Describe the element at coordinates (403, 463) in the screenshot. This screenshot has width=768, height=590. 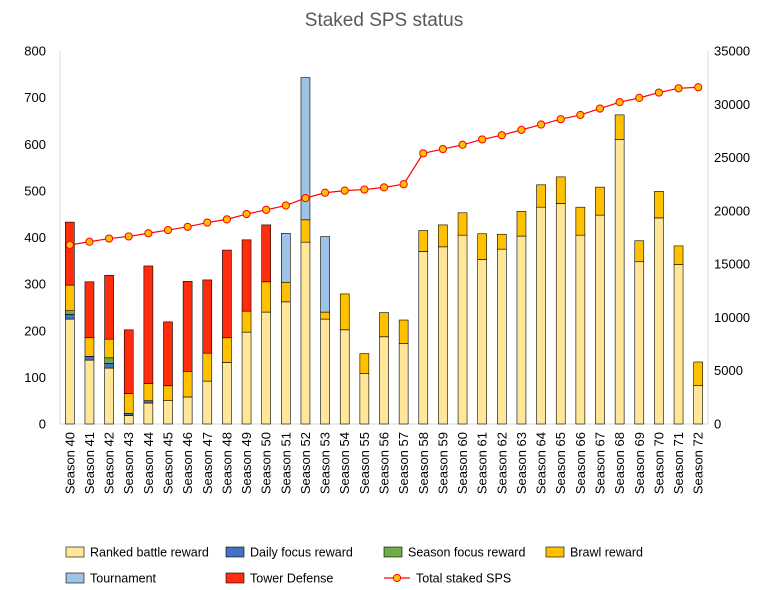
I see `x-tick-label: Season 57` at that location.